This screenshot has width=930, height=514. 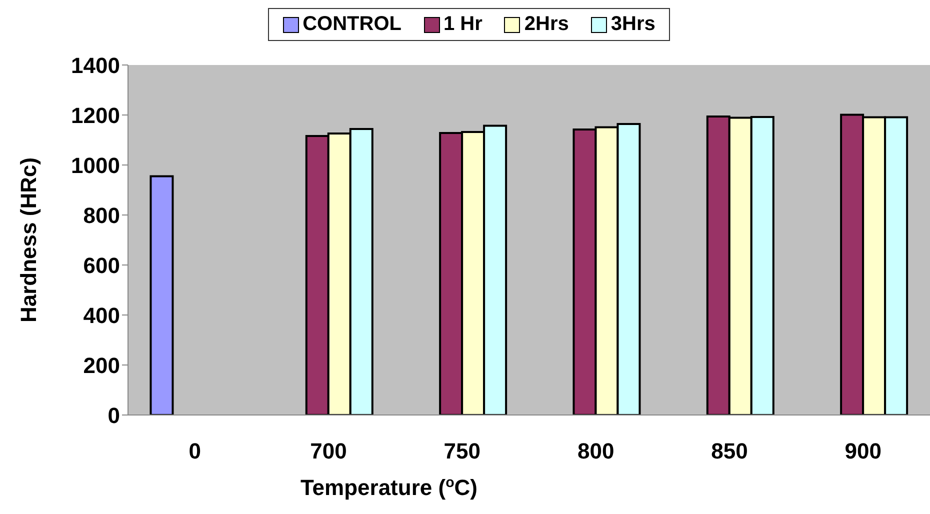 I want to click on x-tick-label: 700, so click(x=328, y=451).